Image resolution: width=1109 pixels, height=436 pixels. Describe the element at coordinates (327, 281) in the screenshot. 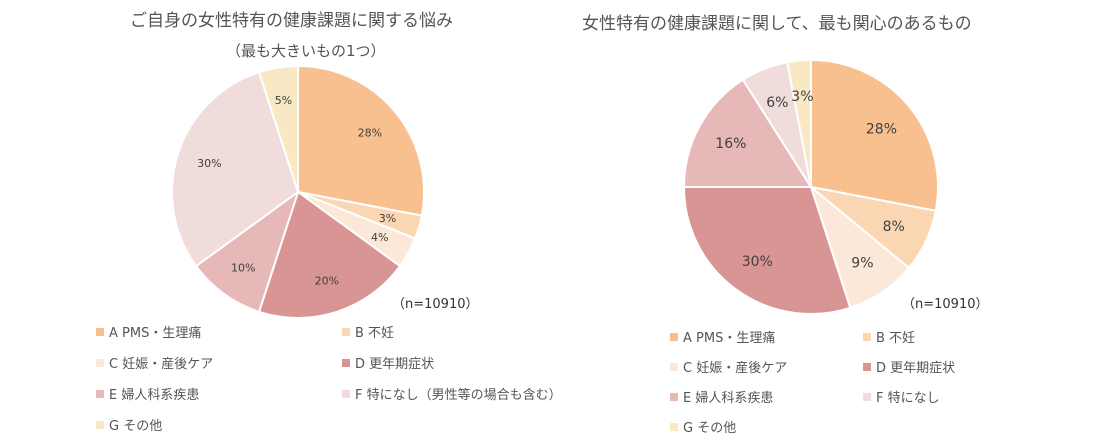

I see `data-label: 20%` at that location.